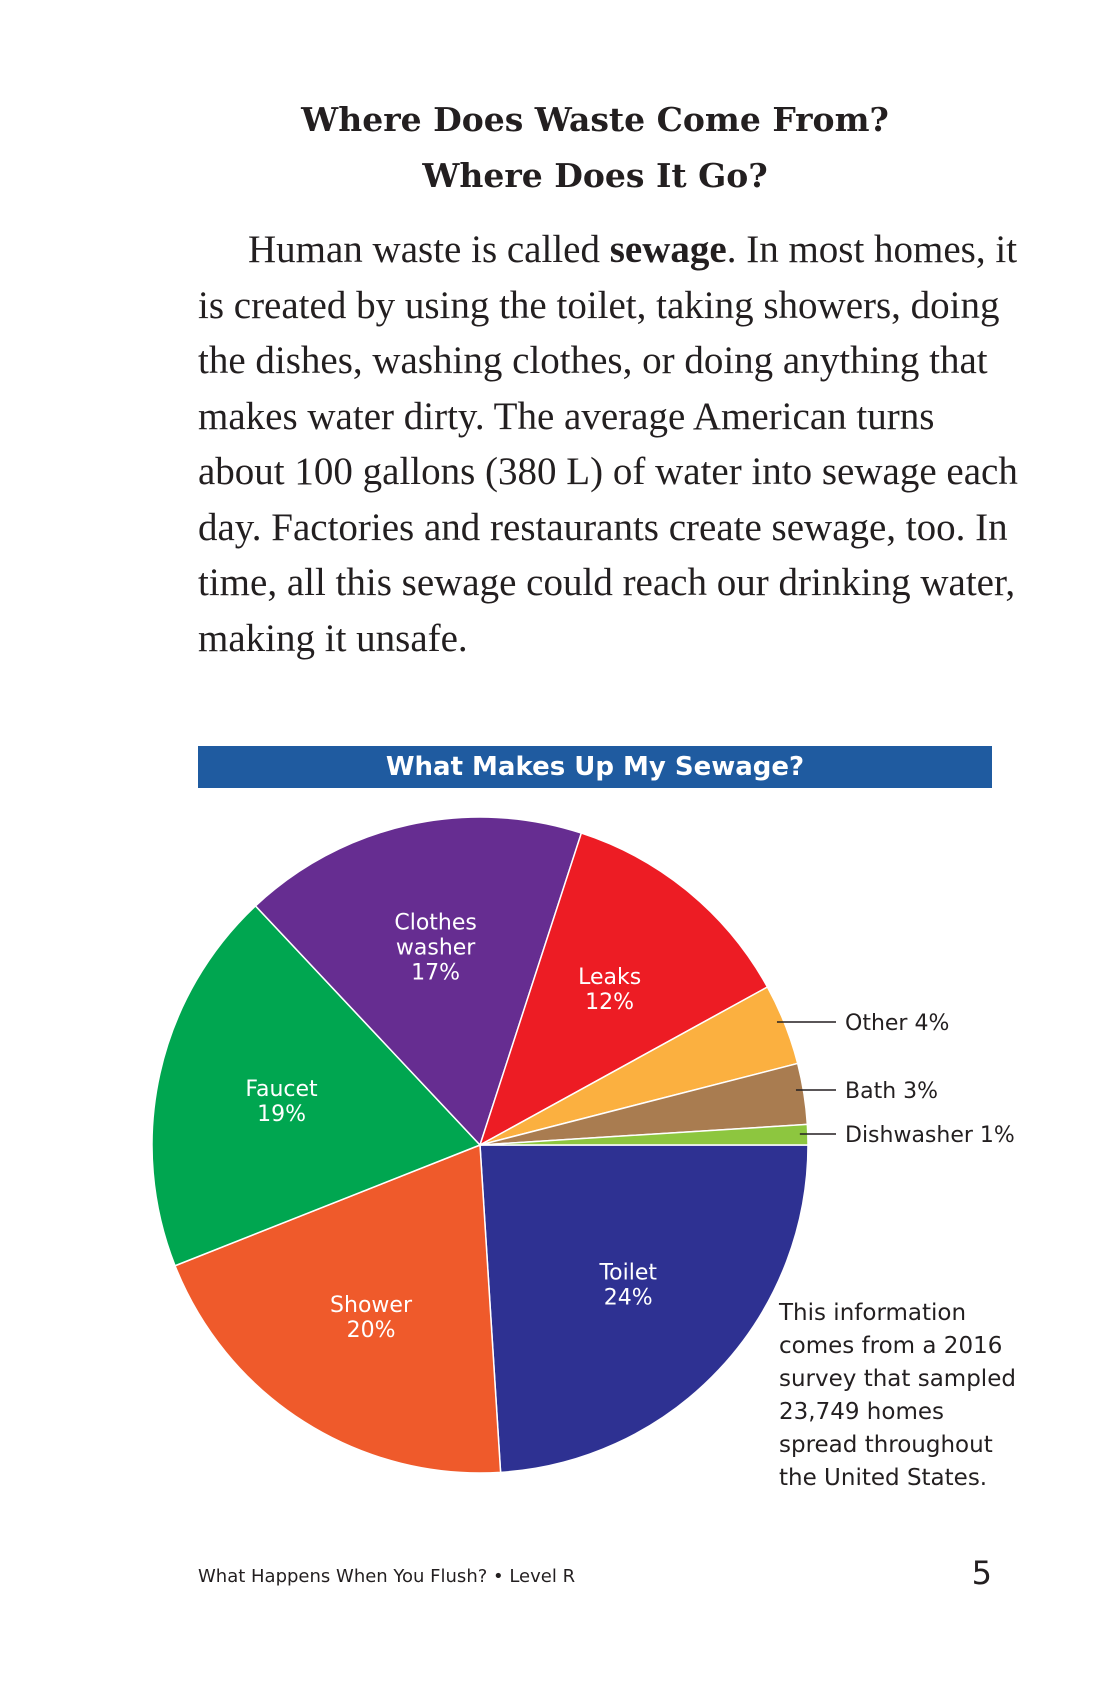 This screenshot has height=1700, width=1100. I want to click on pie-slice-leaks, so click(623, 989).